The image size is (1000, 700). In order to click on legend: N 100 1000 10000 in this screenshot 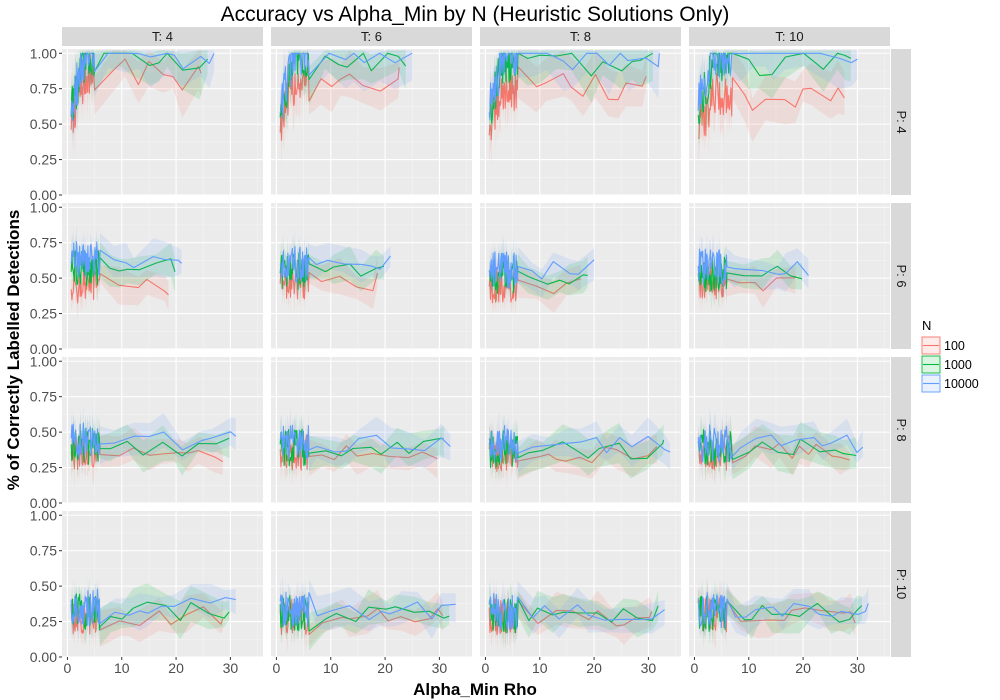, I will do `click(950, 355)`.